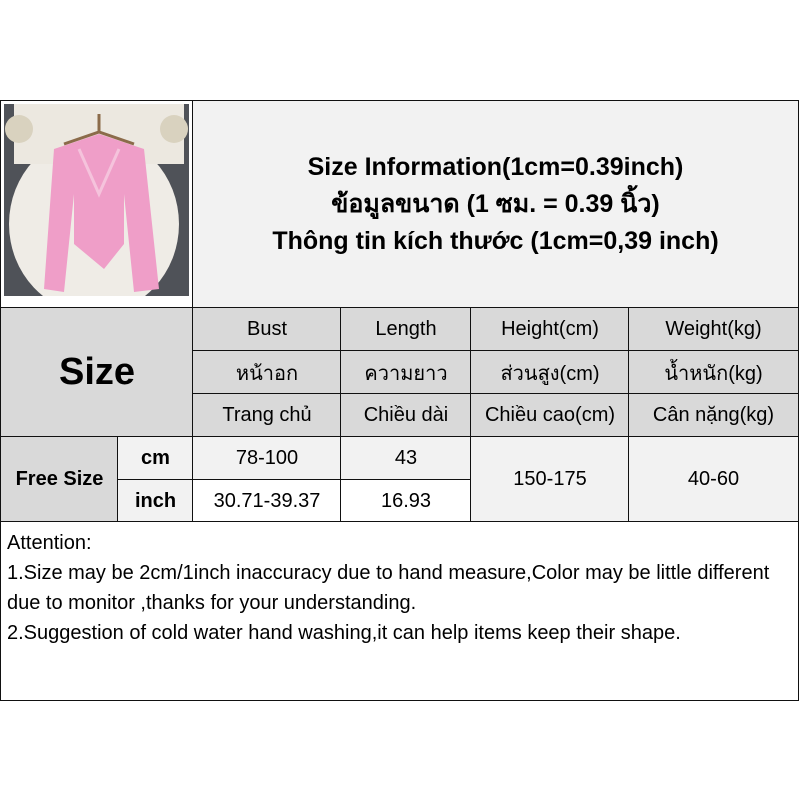  Describe the element at coordinates (550, 329) in the screenshot. I see `col-height-en: Height(cm)` at that location.